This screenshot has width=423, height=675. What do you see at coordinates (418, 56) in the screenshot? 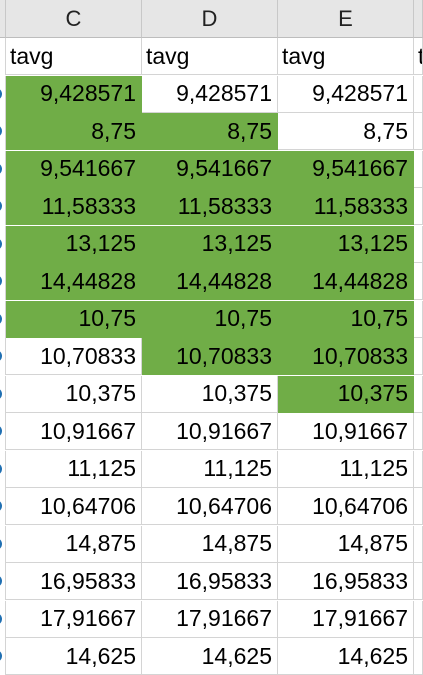
I see `header-cell: t` at bounding box center [418, 56].